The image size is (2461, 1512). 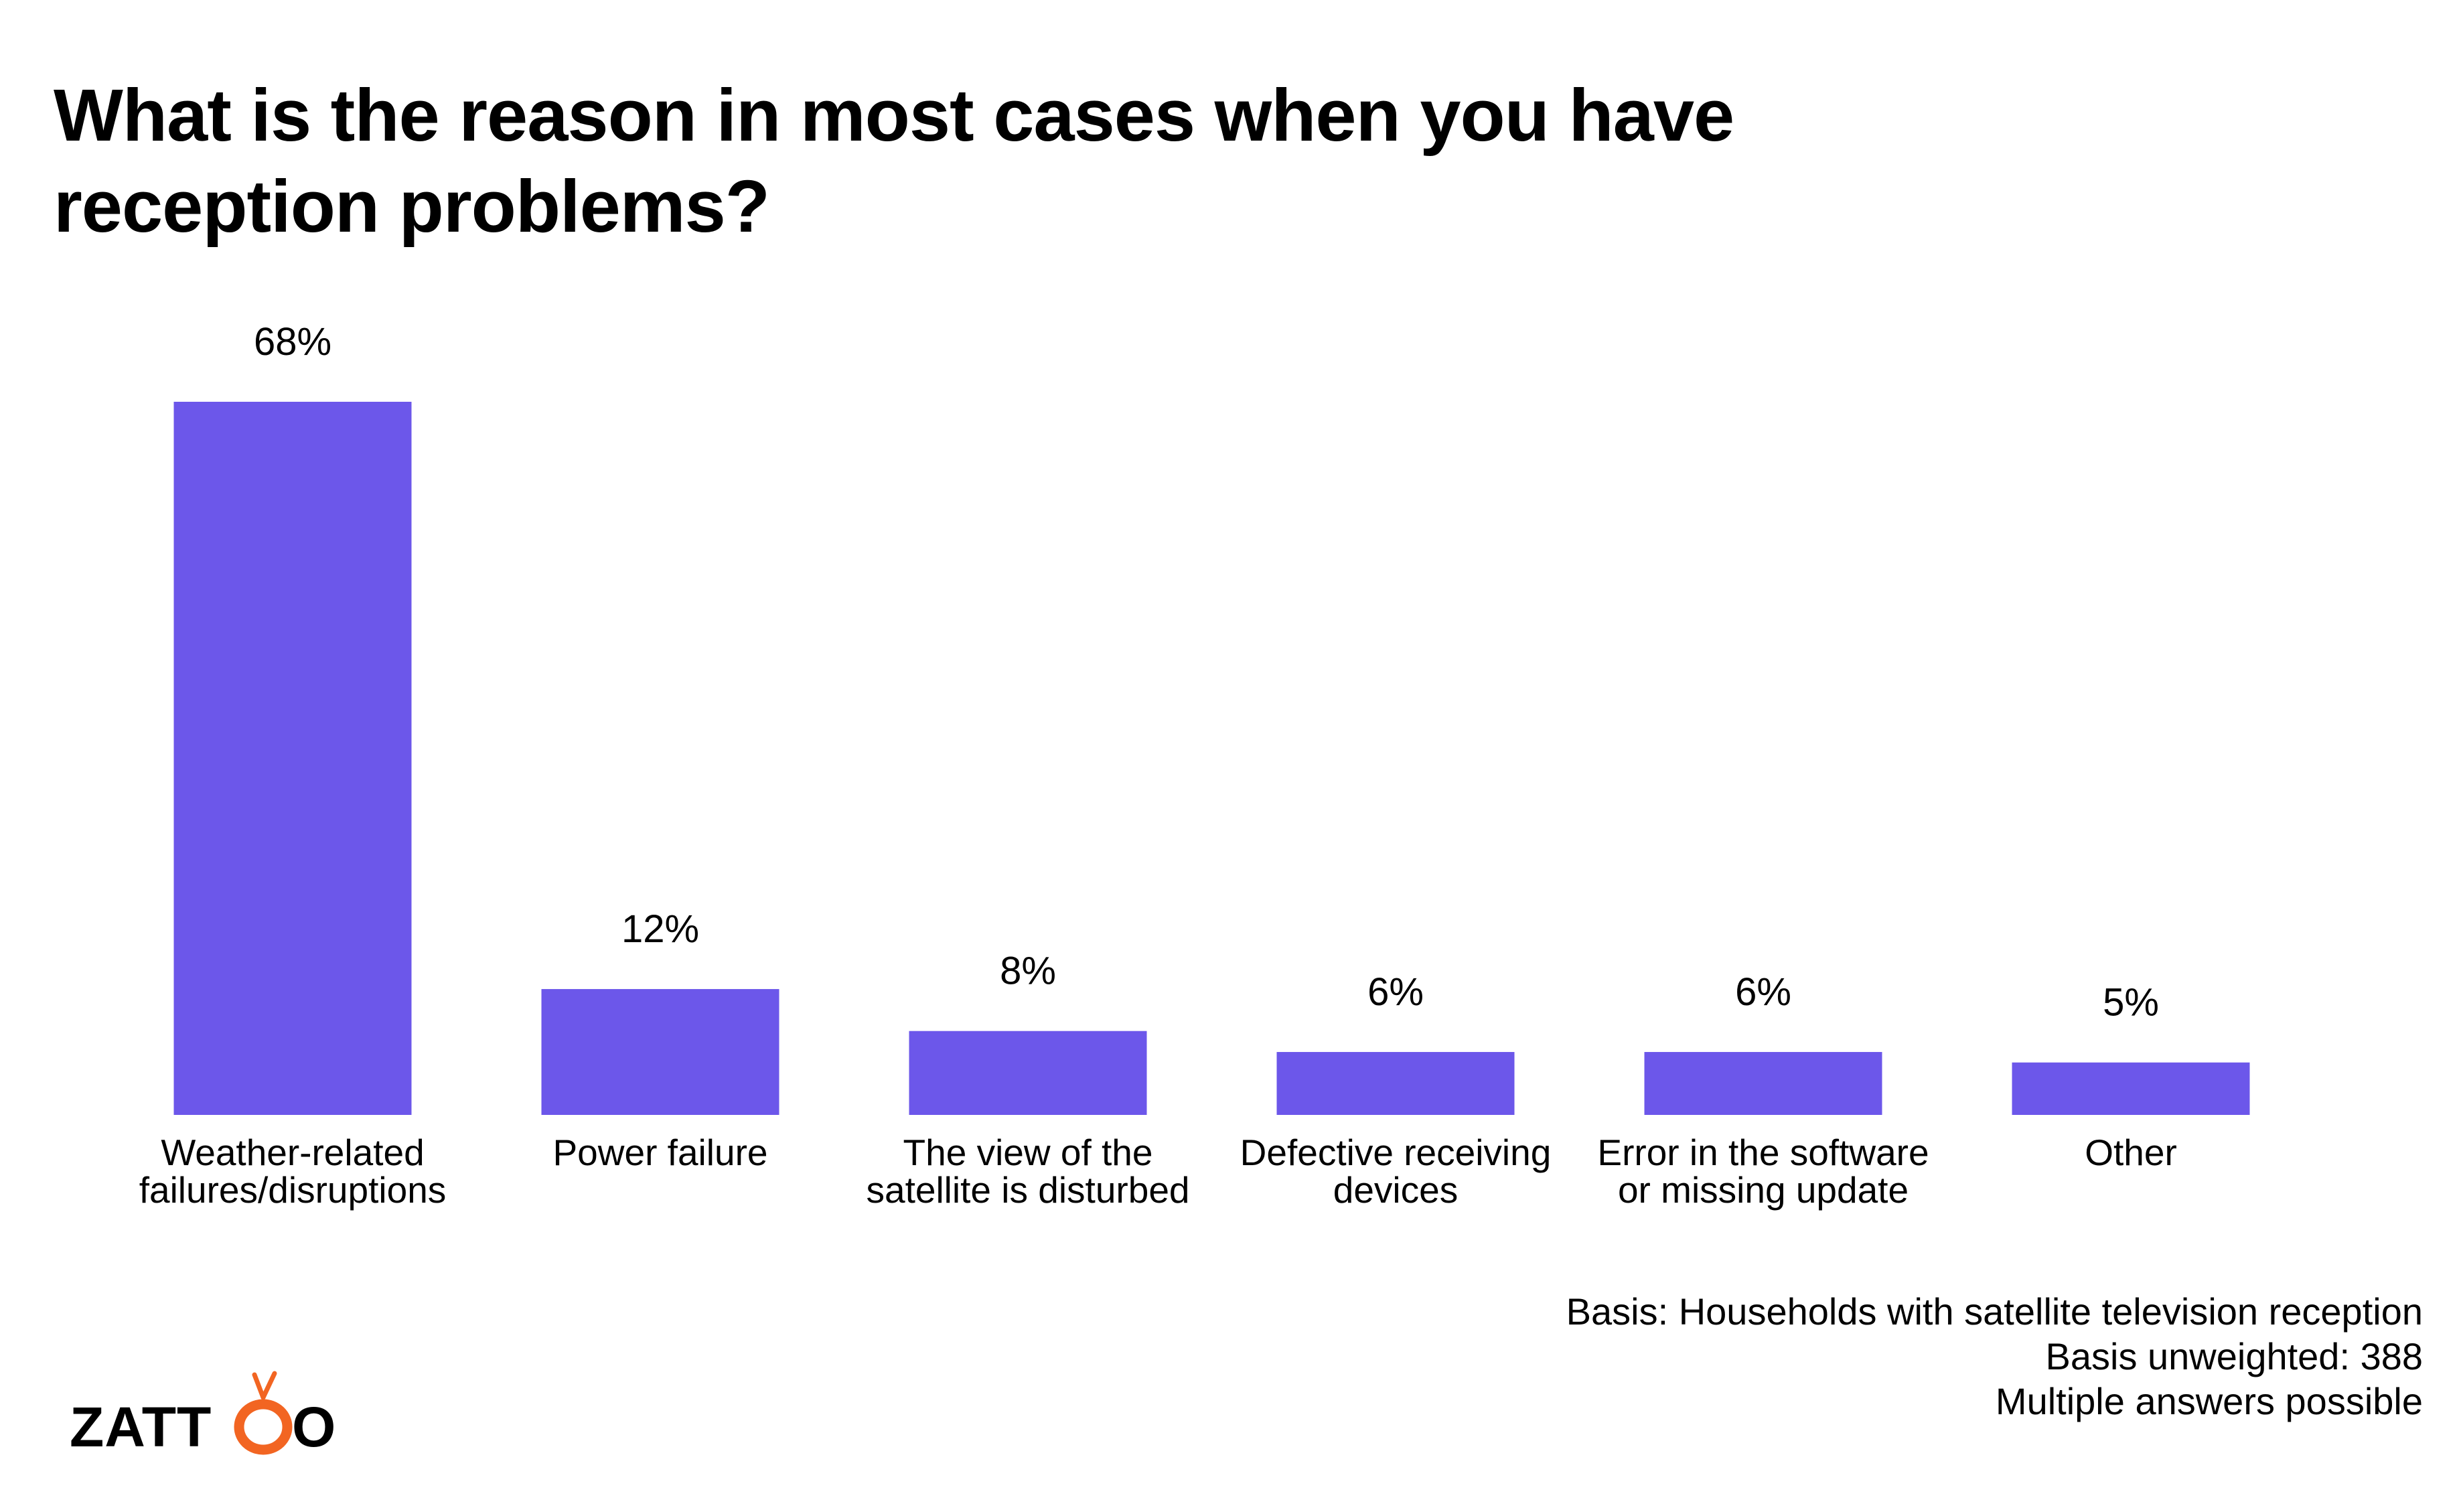 What do you see at coordinates (1028, 1153) in the screenshot?
I see `category-label: The view of the` at bounding box center [1028, 1153].